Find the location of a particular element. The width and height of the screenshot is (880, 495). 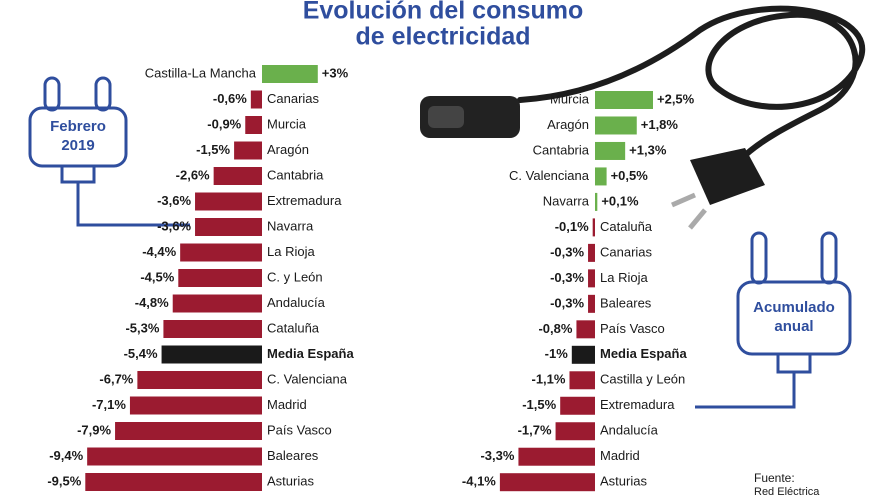

category-label: Extremadura is located at coordinates (304, 200).